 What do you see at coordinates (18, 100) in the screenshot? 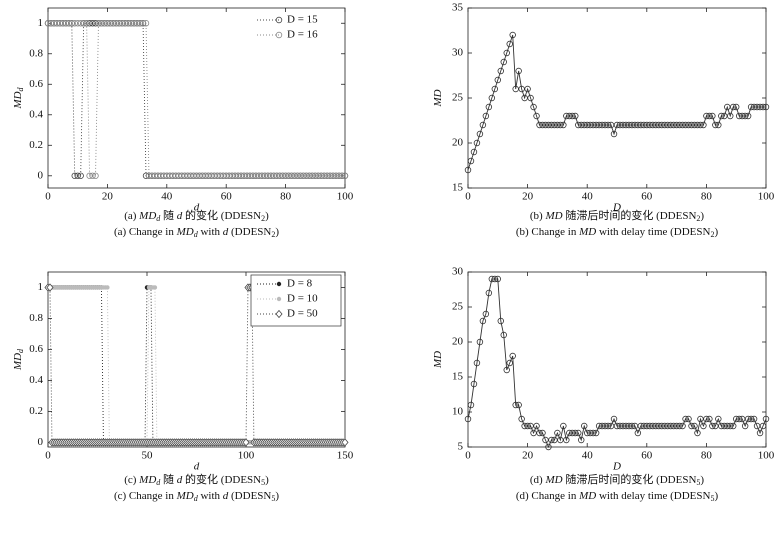
I see `y-axis-label-part: MD` at bounding box center [18, 100].